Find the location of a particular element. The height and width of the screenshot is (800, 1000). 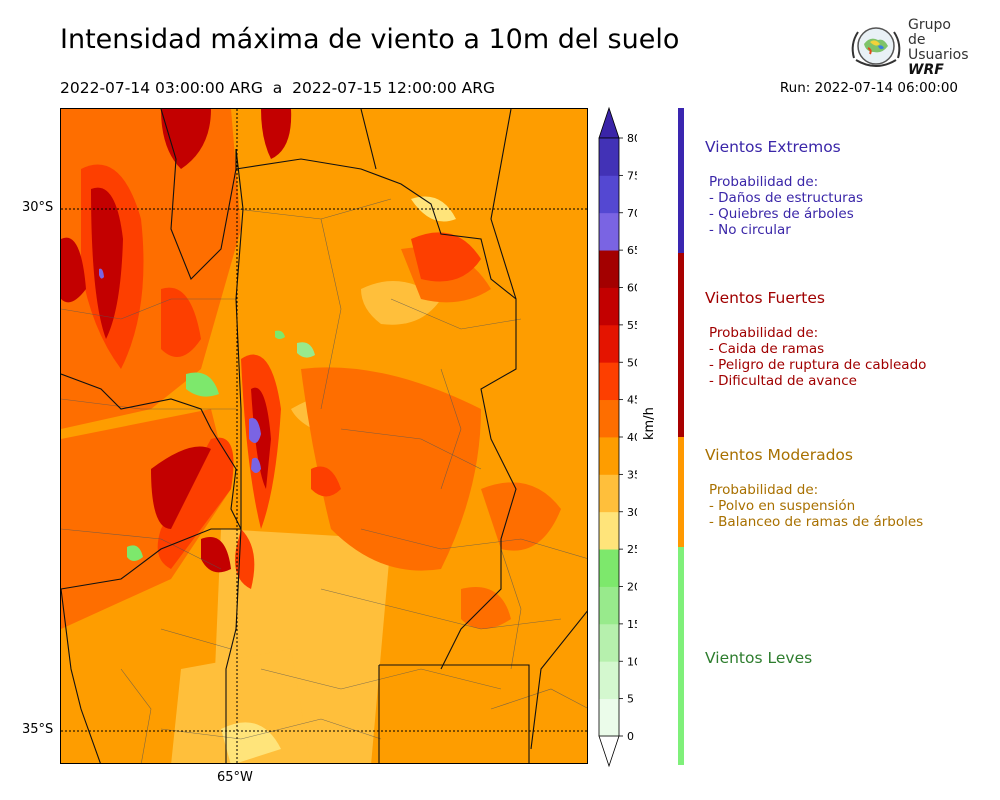

category-title: Vientos Extremos is located at coordinates (773, 147).